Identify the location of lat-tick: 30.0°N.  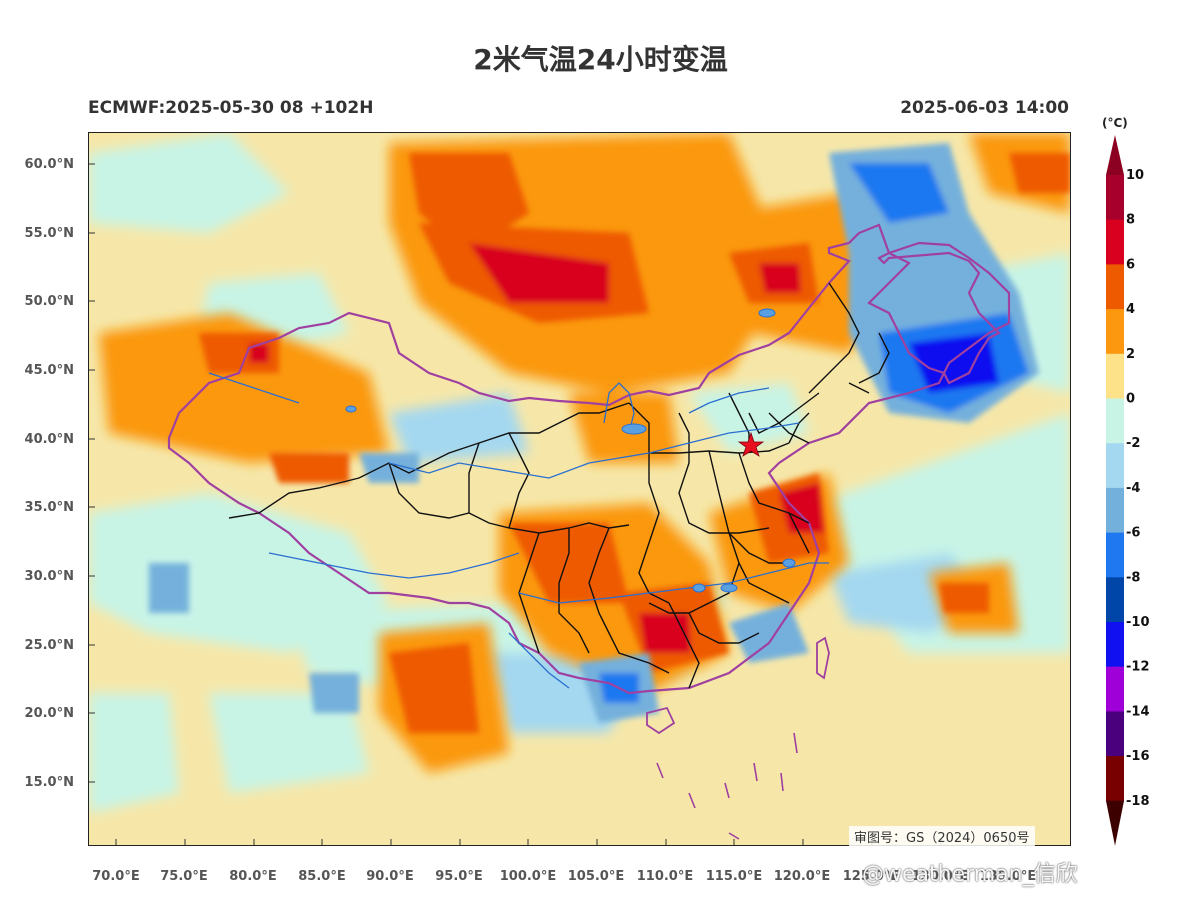
(49, 576).